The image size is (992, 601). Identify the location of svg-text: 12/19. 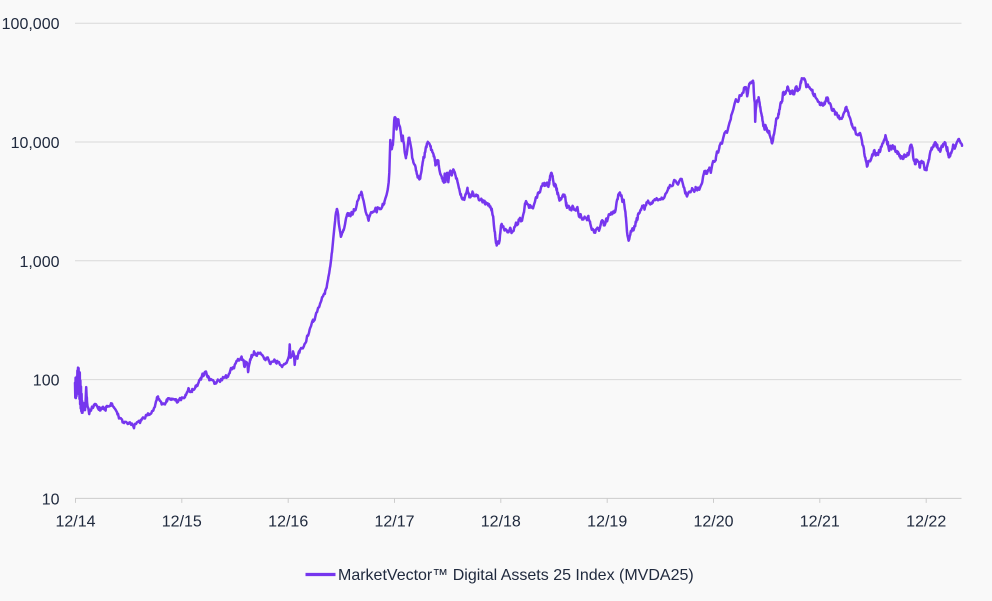
(607, 522).